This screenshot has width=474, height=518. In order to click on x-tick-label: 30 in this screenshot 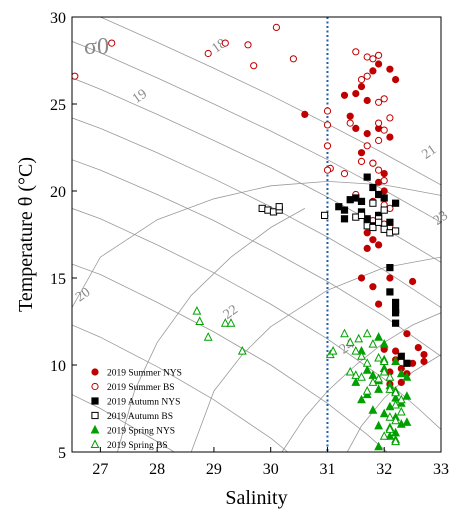, I will do `click(271, 469)`.